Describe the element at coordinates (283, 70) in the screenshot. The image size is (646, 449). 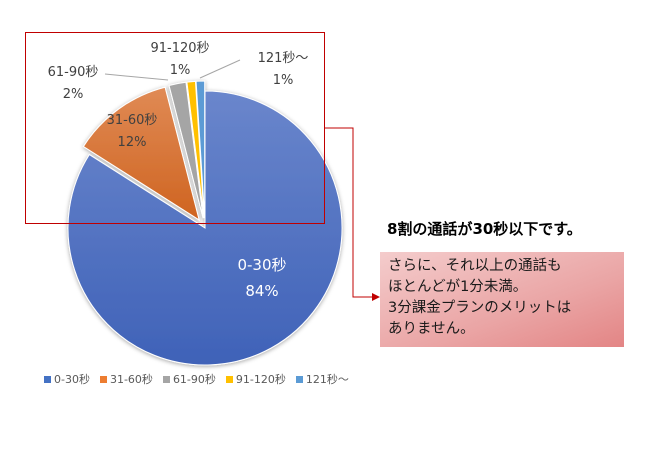
I see `label-121-plus: 121秒〜 1%` at that location.